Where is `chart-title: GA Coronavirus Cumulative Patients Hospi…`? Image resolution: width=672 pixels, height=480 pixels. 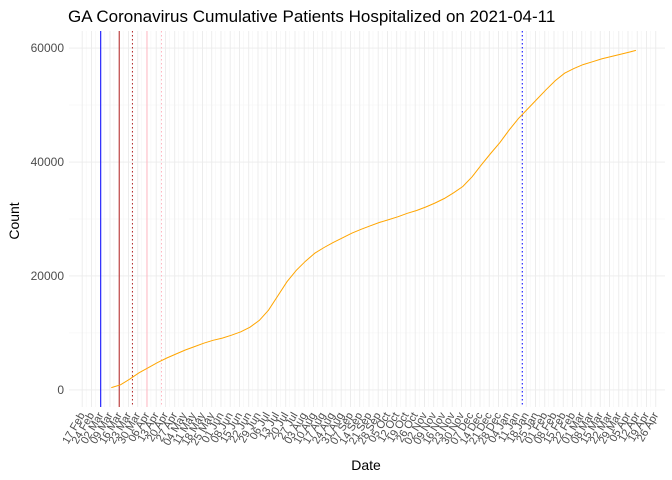 chart-title: GA Coronavirus Cumulative Patients Hospi… is located at coordinates (311, 16).